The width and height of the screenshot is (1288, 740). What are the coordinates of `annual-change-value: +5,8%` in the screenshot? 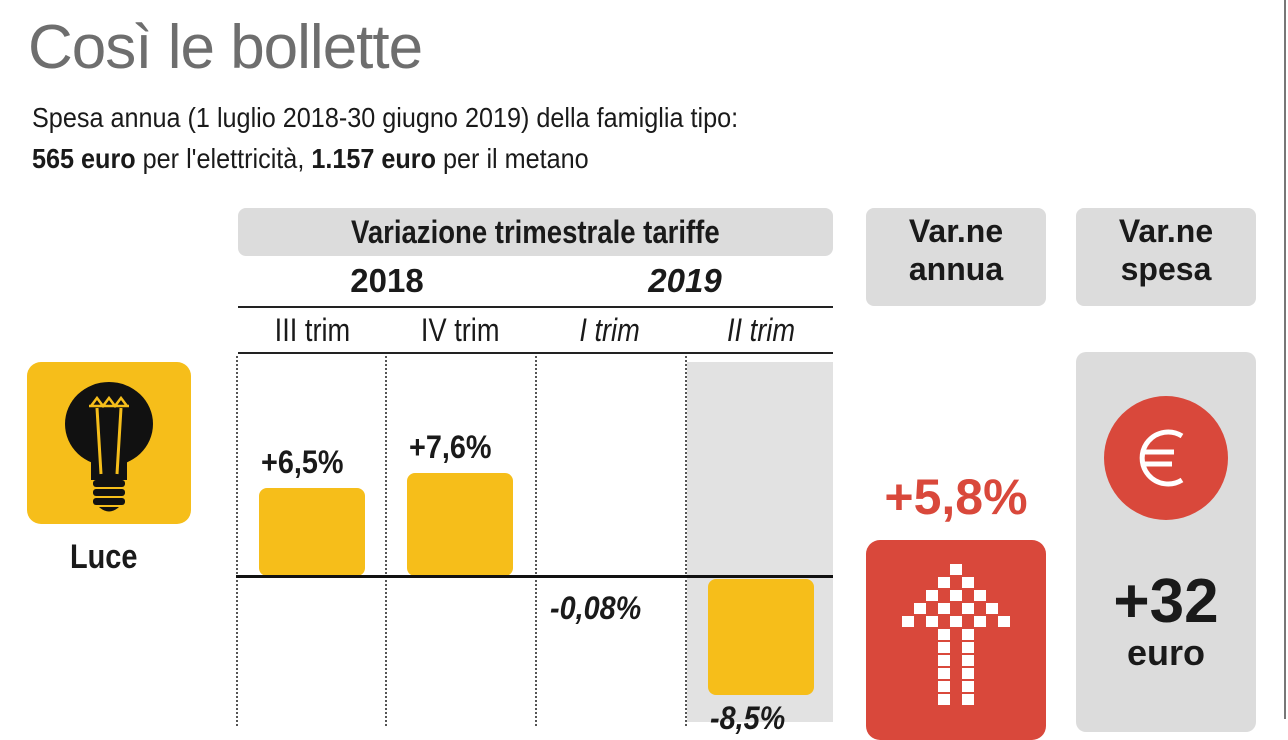 It's located at (956, 497).